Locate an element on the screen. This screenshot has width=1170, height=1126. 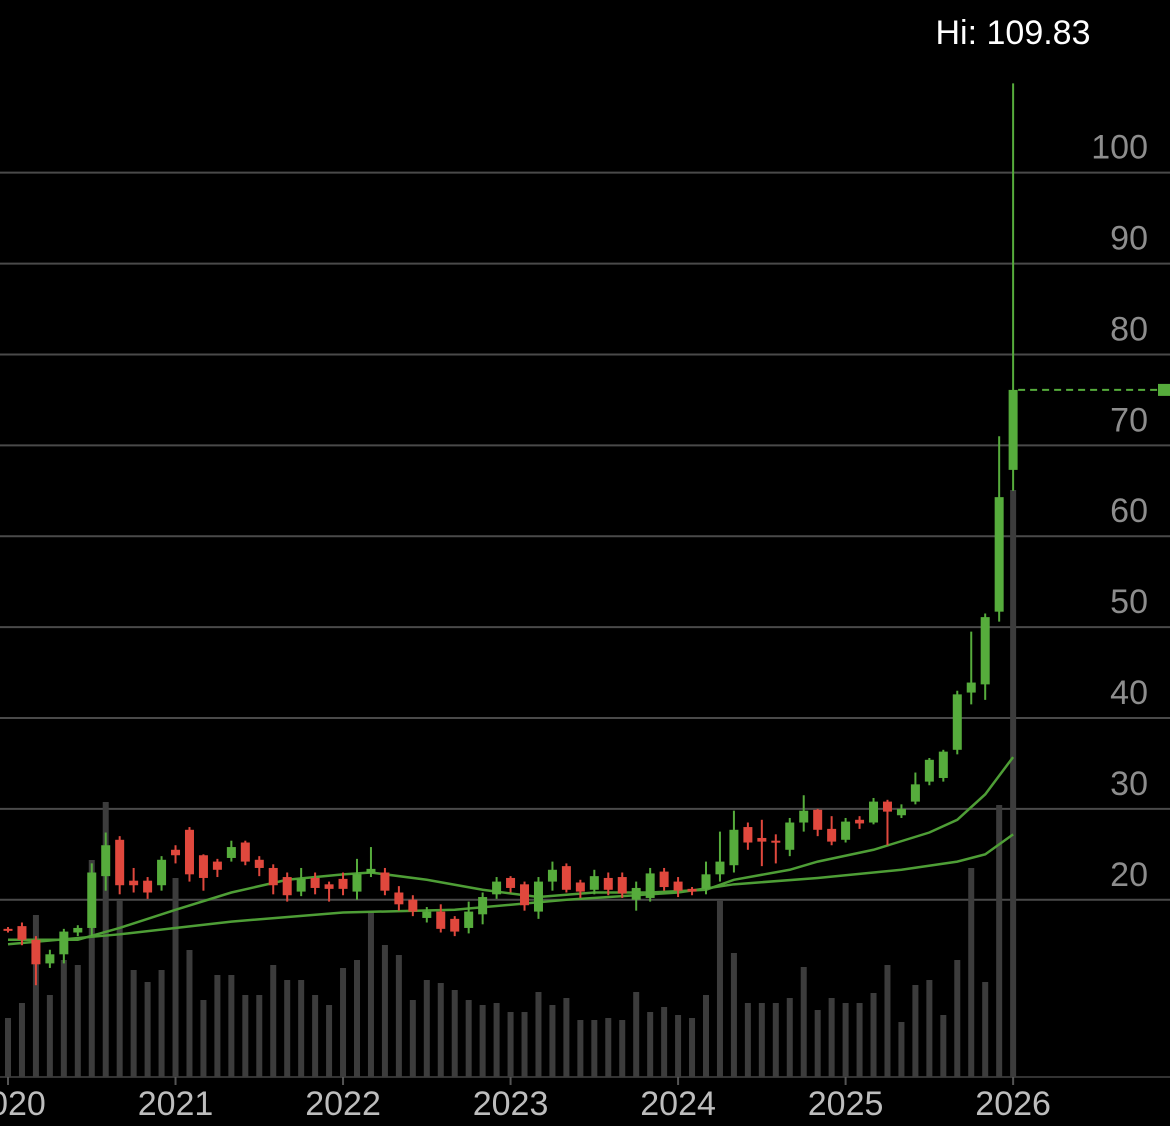
x-tick-label: 2024 is located at coordinates (678, 1104).